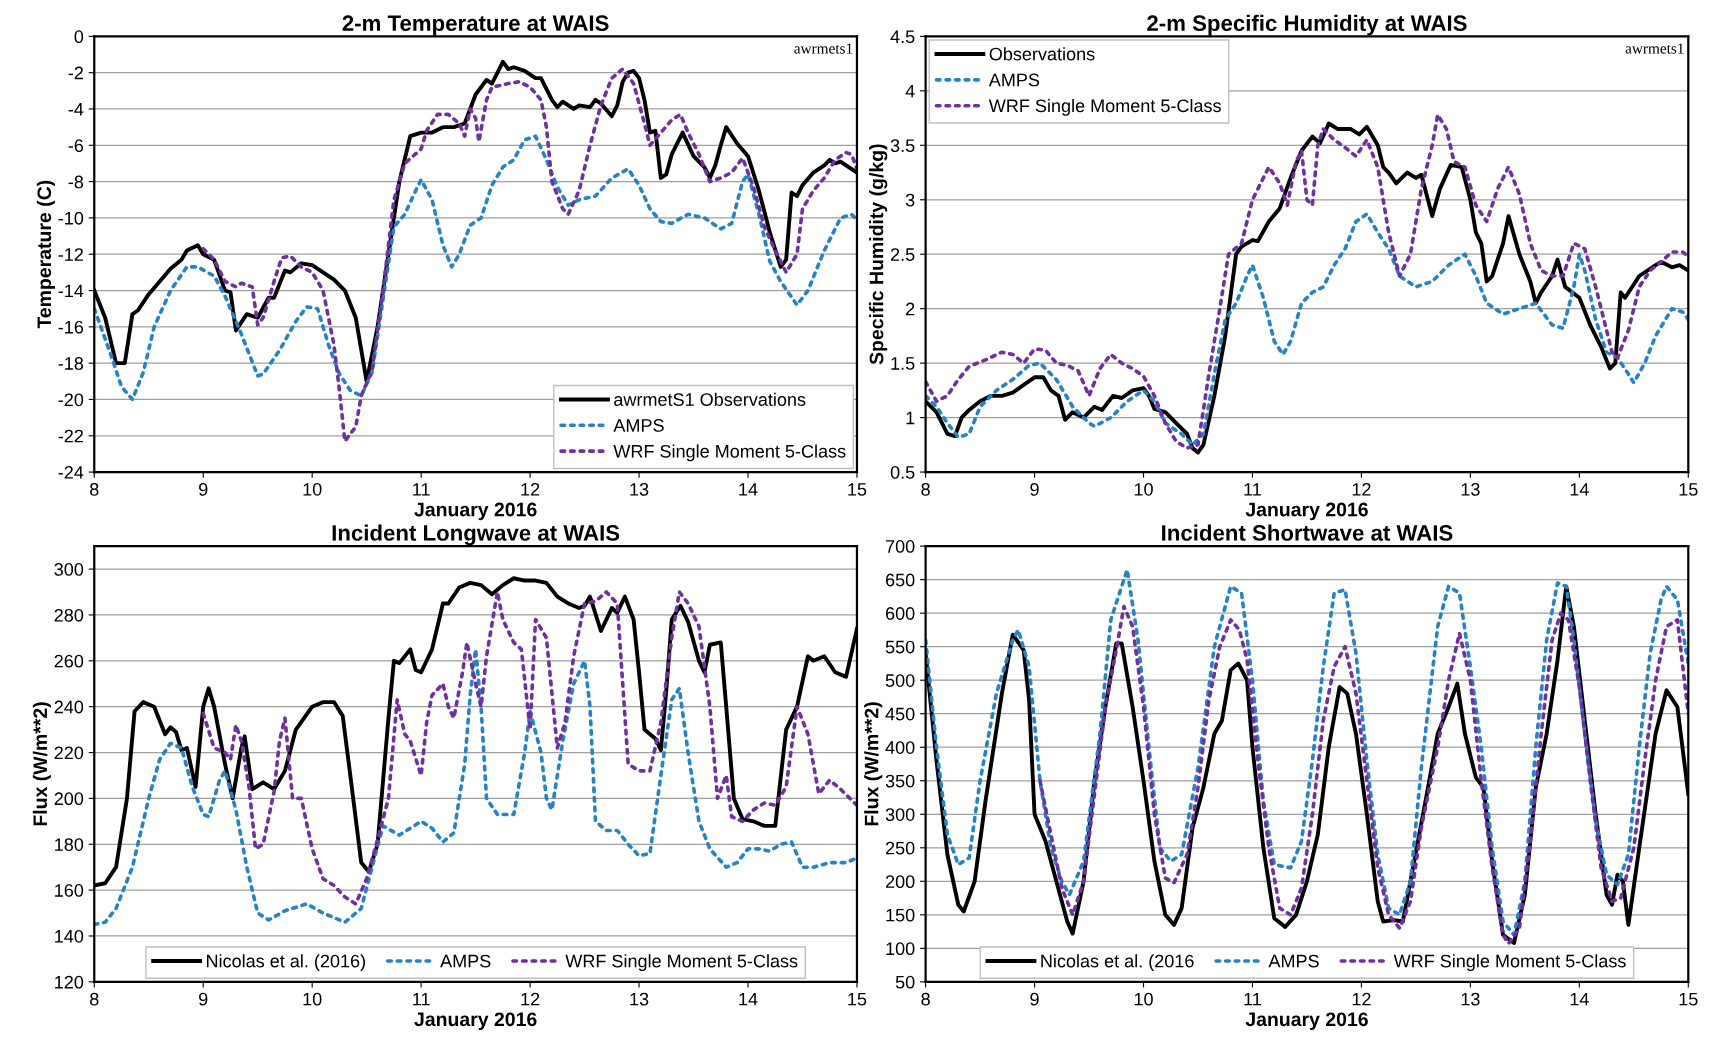 The height and width of the screenshot is (1039, 1714). What do you see at coordinates (878, 254) in the screenshot?
I see `y-axis-title: Specific Humidity (g/kg)` at bounding box center [878, 254].